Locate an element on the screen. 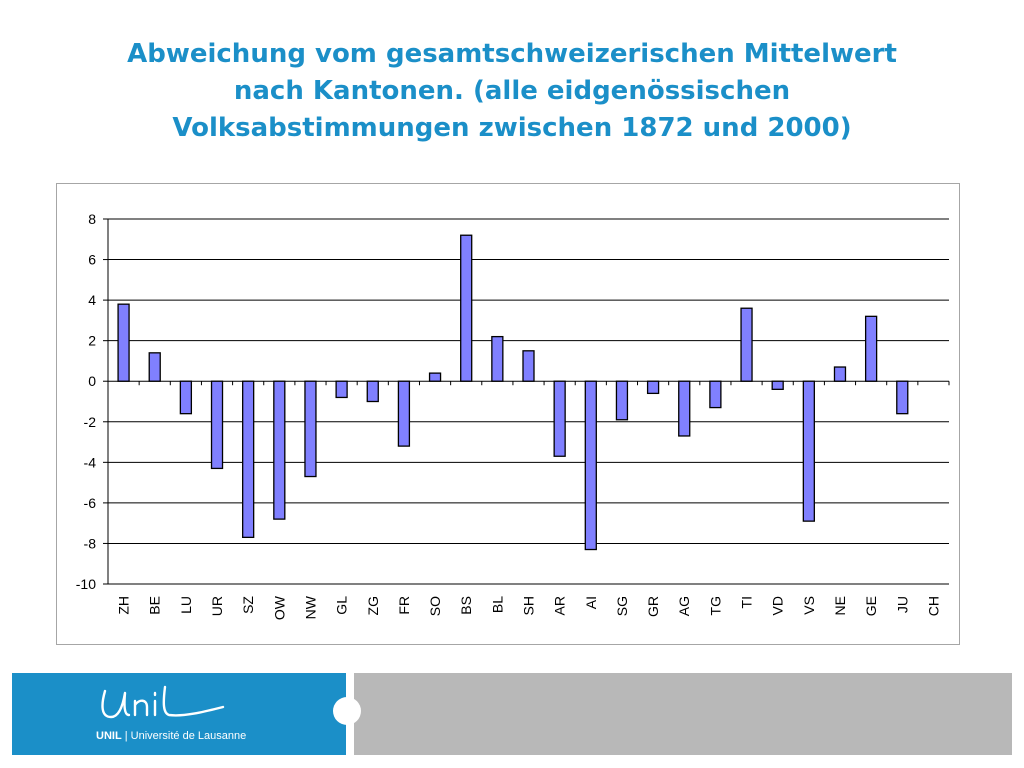 The image size is (1024, 768). bar-be is located at coordinates (154, 367).